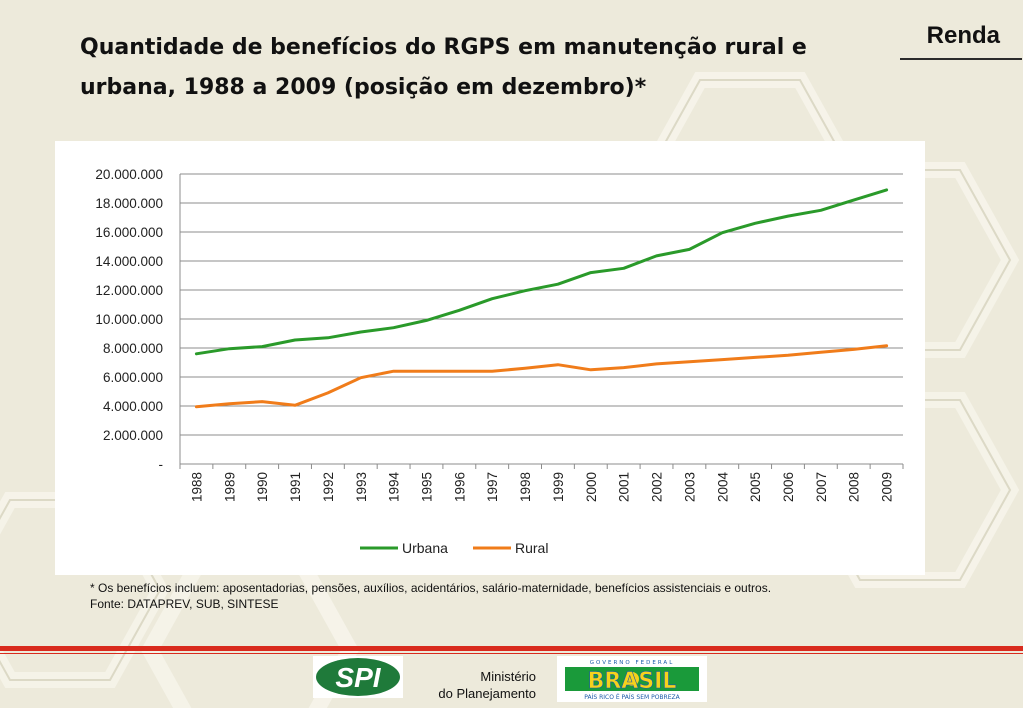 The width and height of the screenshot is (1023, 708). I want to click on y-tick-label: 4.000.000, so click(133, 406).